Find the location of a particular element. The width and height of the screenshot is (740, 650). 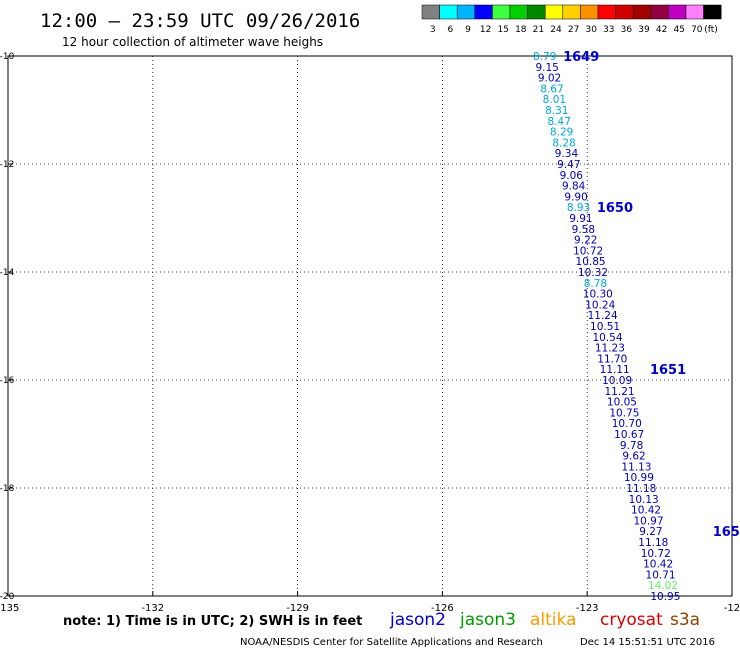

legend-unit: (ft) is located at coordinates (711, 30).